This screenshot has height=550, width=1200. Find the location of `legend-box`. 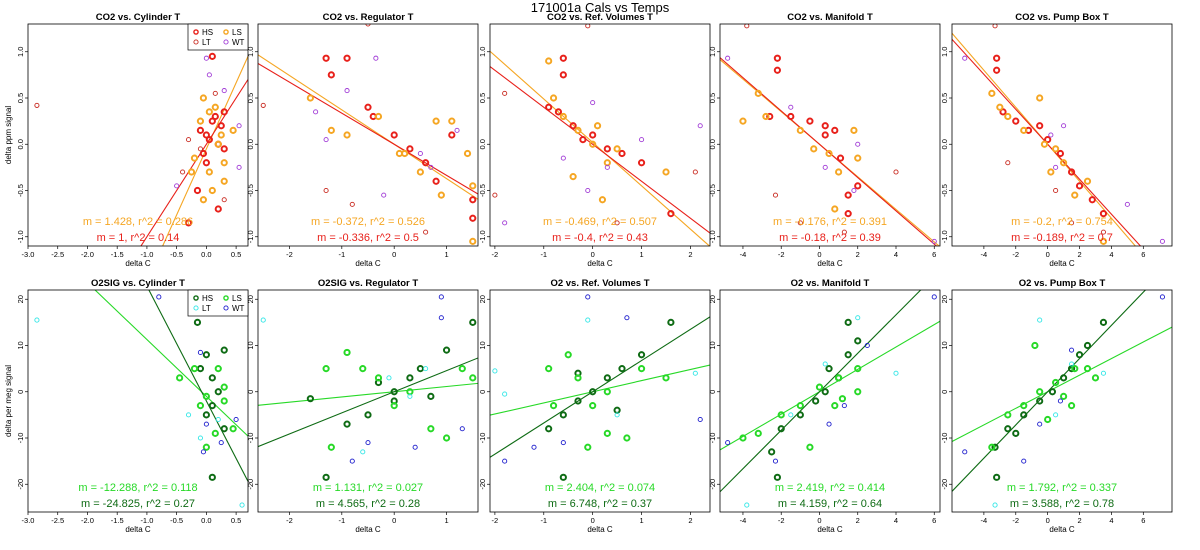

legend-box is located at coordinates (218, 37).